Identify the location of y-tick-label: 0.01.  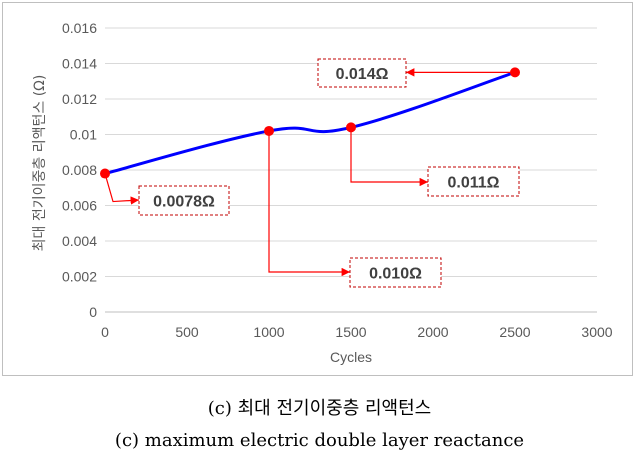
(83, 135).